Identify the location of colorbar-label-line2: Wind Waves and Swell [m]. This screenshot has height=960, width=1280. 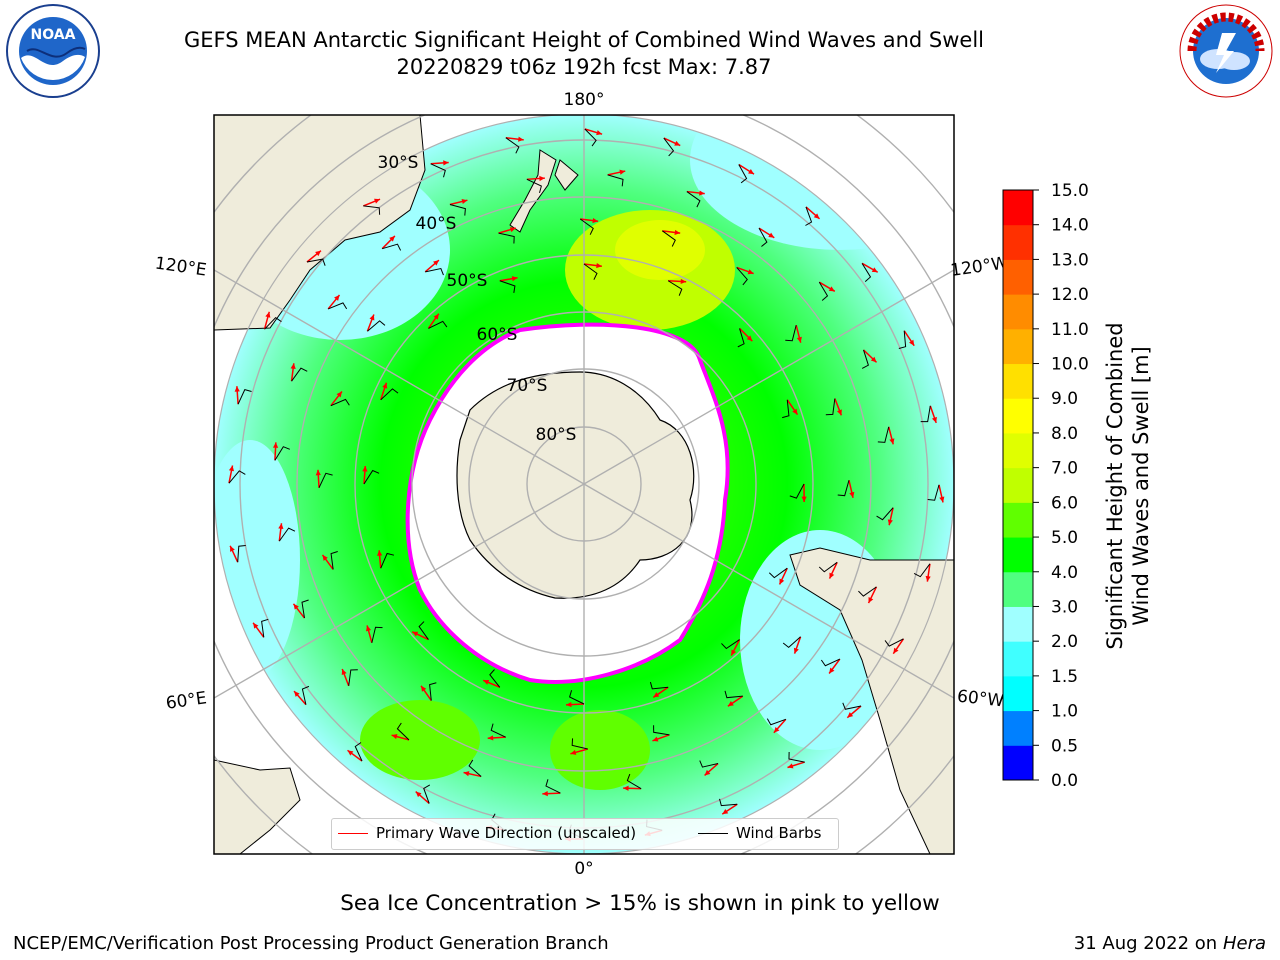
(1141, 486).